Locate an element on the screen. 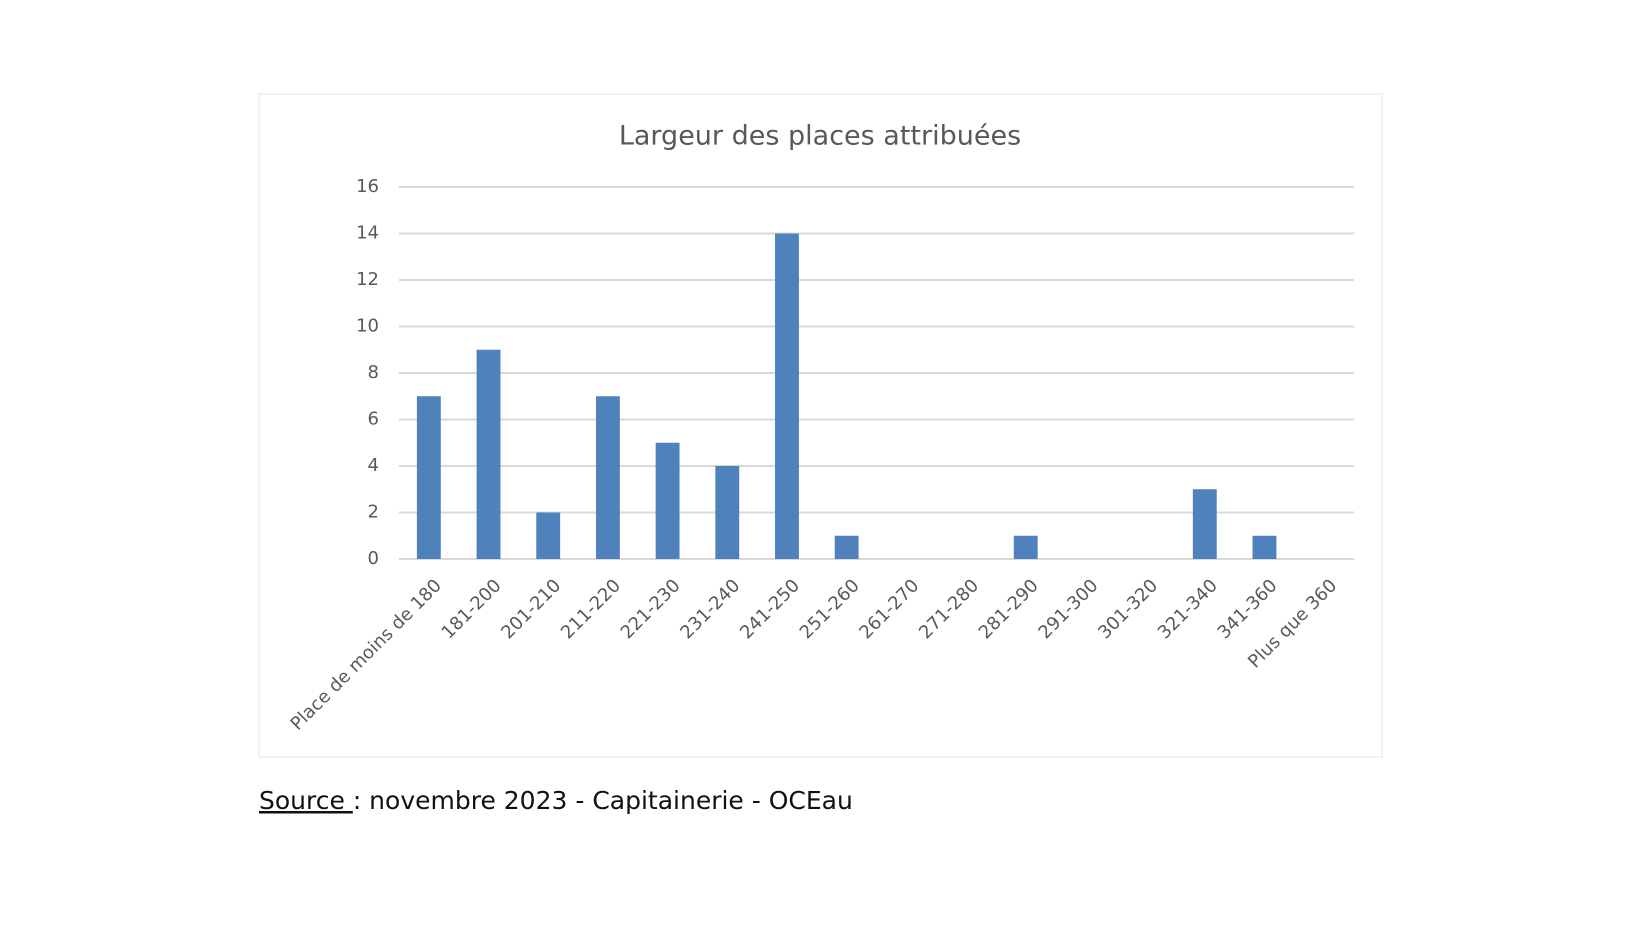  y-tick-label: 14 is located at coordinates (367, 233).